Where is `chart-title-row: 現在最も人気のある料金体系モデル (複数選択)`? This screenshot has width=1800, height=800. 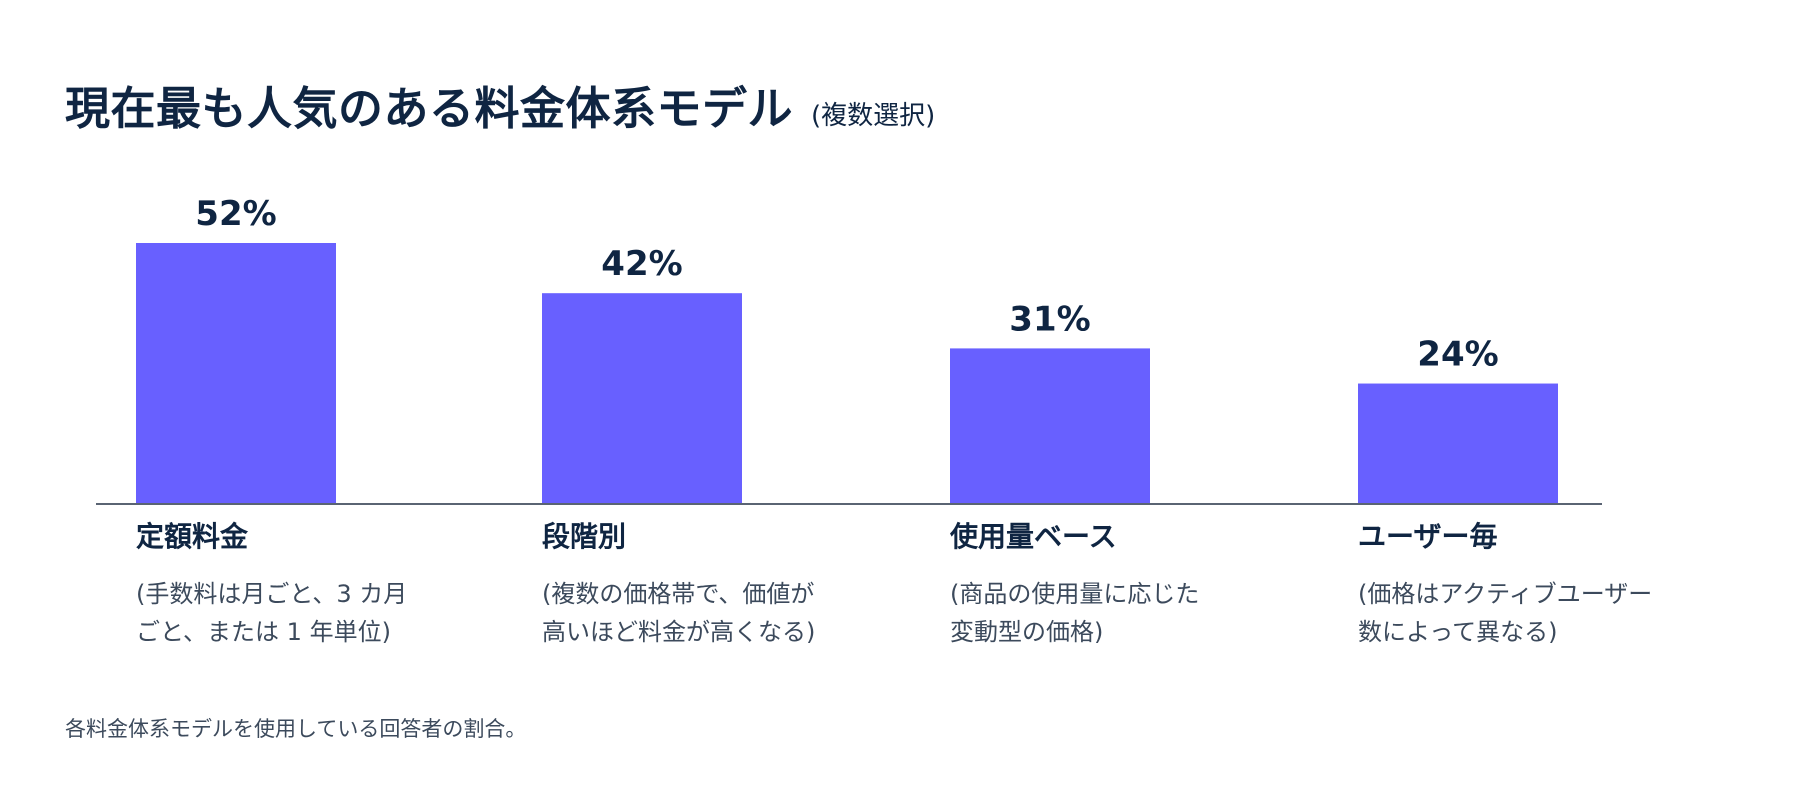
chart-title-row: 現在最も人気のある料金体系モデル (複数選択) is located at coordinates (500, 104).